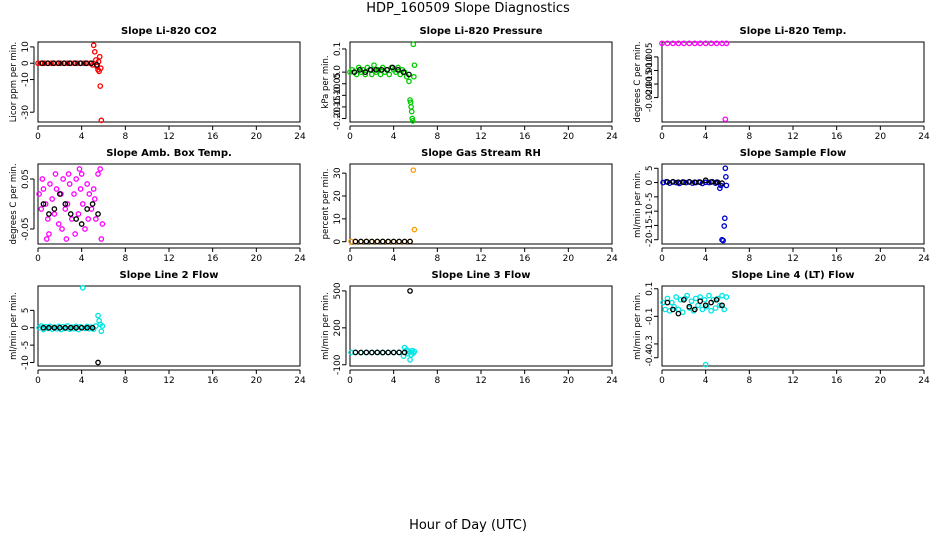 The height and width of the screenshot is (540, 936). I want to click on x-tick-label: 8, so click(437, 259).